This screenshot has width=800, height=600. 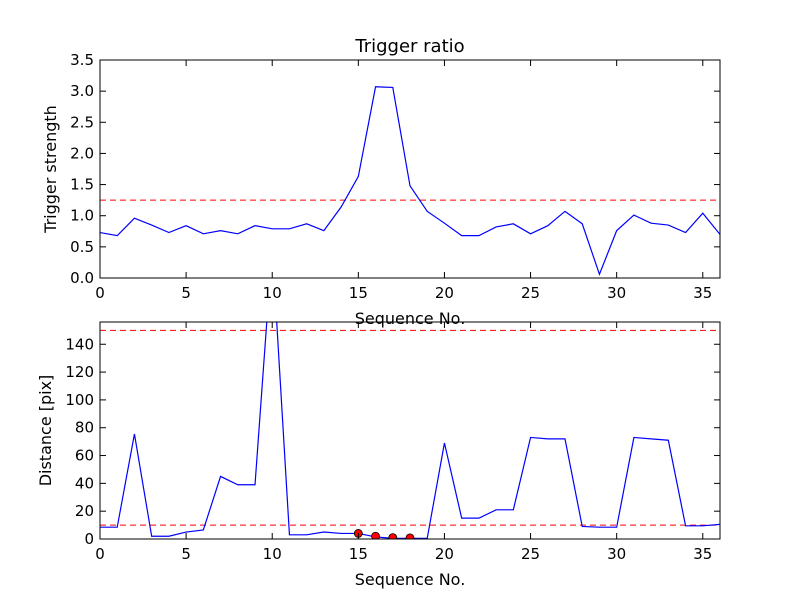 What do you see at coordinates (79, 400) in the screenshot?
I see `y-tick-label: 100` at bounding box center [79, 400].